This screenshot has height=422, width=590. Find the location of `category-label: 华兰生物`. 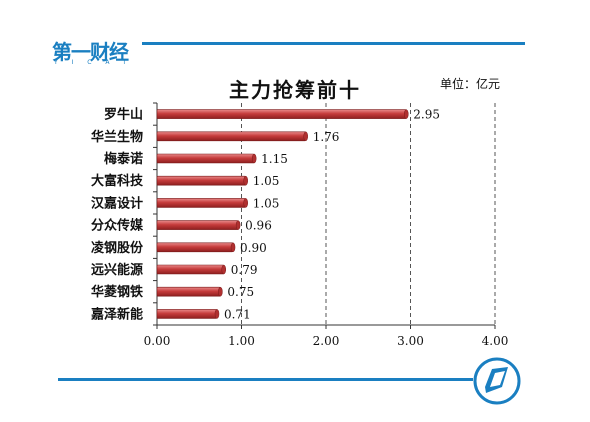

category-label: 华兰生物 is located at coordinates (117, 137).